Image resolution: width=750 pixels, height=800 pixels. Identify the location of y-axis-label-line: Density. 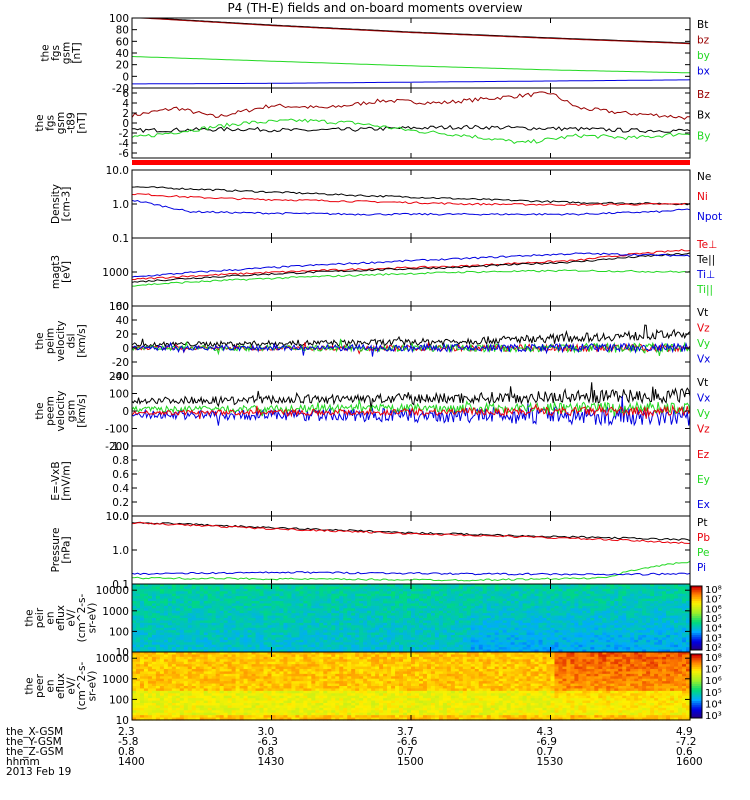
(56, 204).